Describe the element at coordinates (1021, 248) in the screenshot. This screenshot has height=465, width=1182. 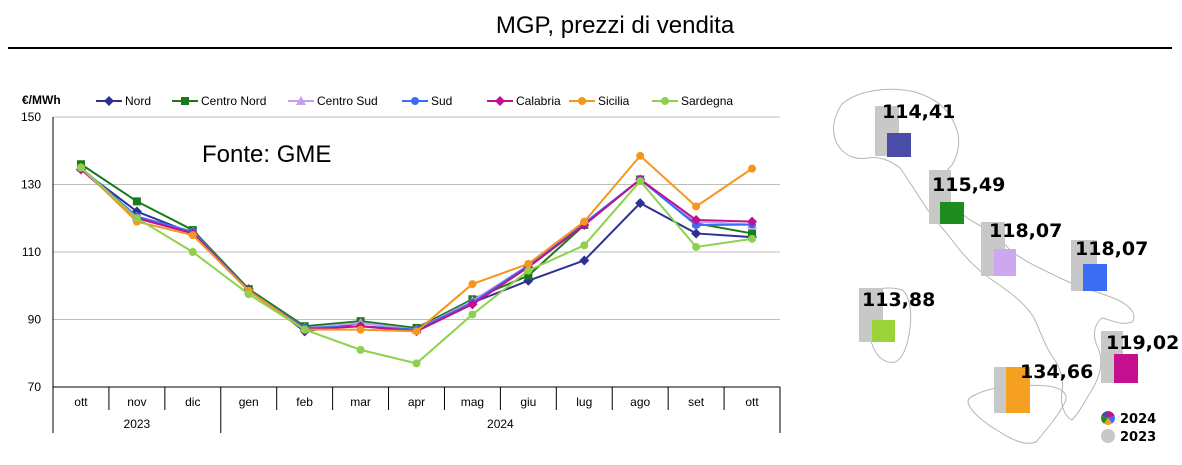
I see `zone-centro-sud: 118,07` at that location.